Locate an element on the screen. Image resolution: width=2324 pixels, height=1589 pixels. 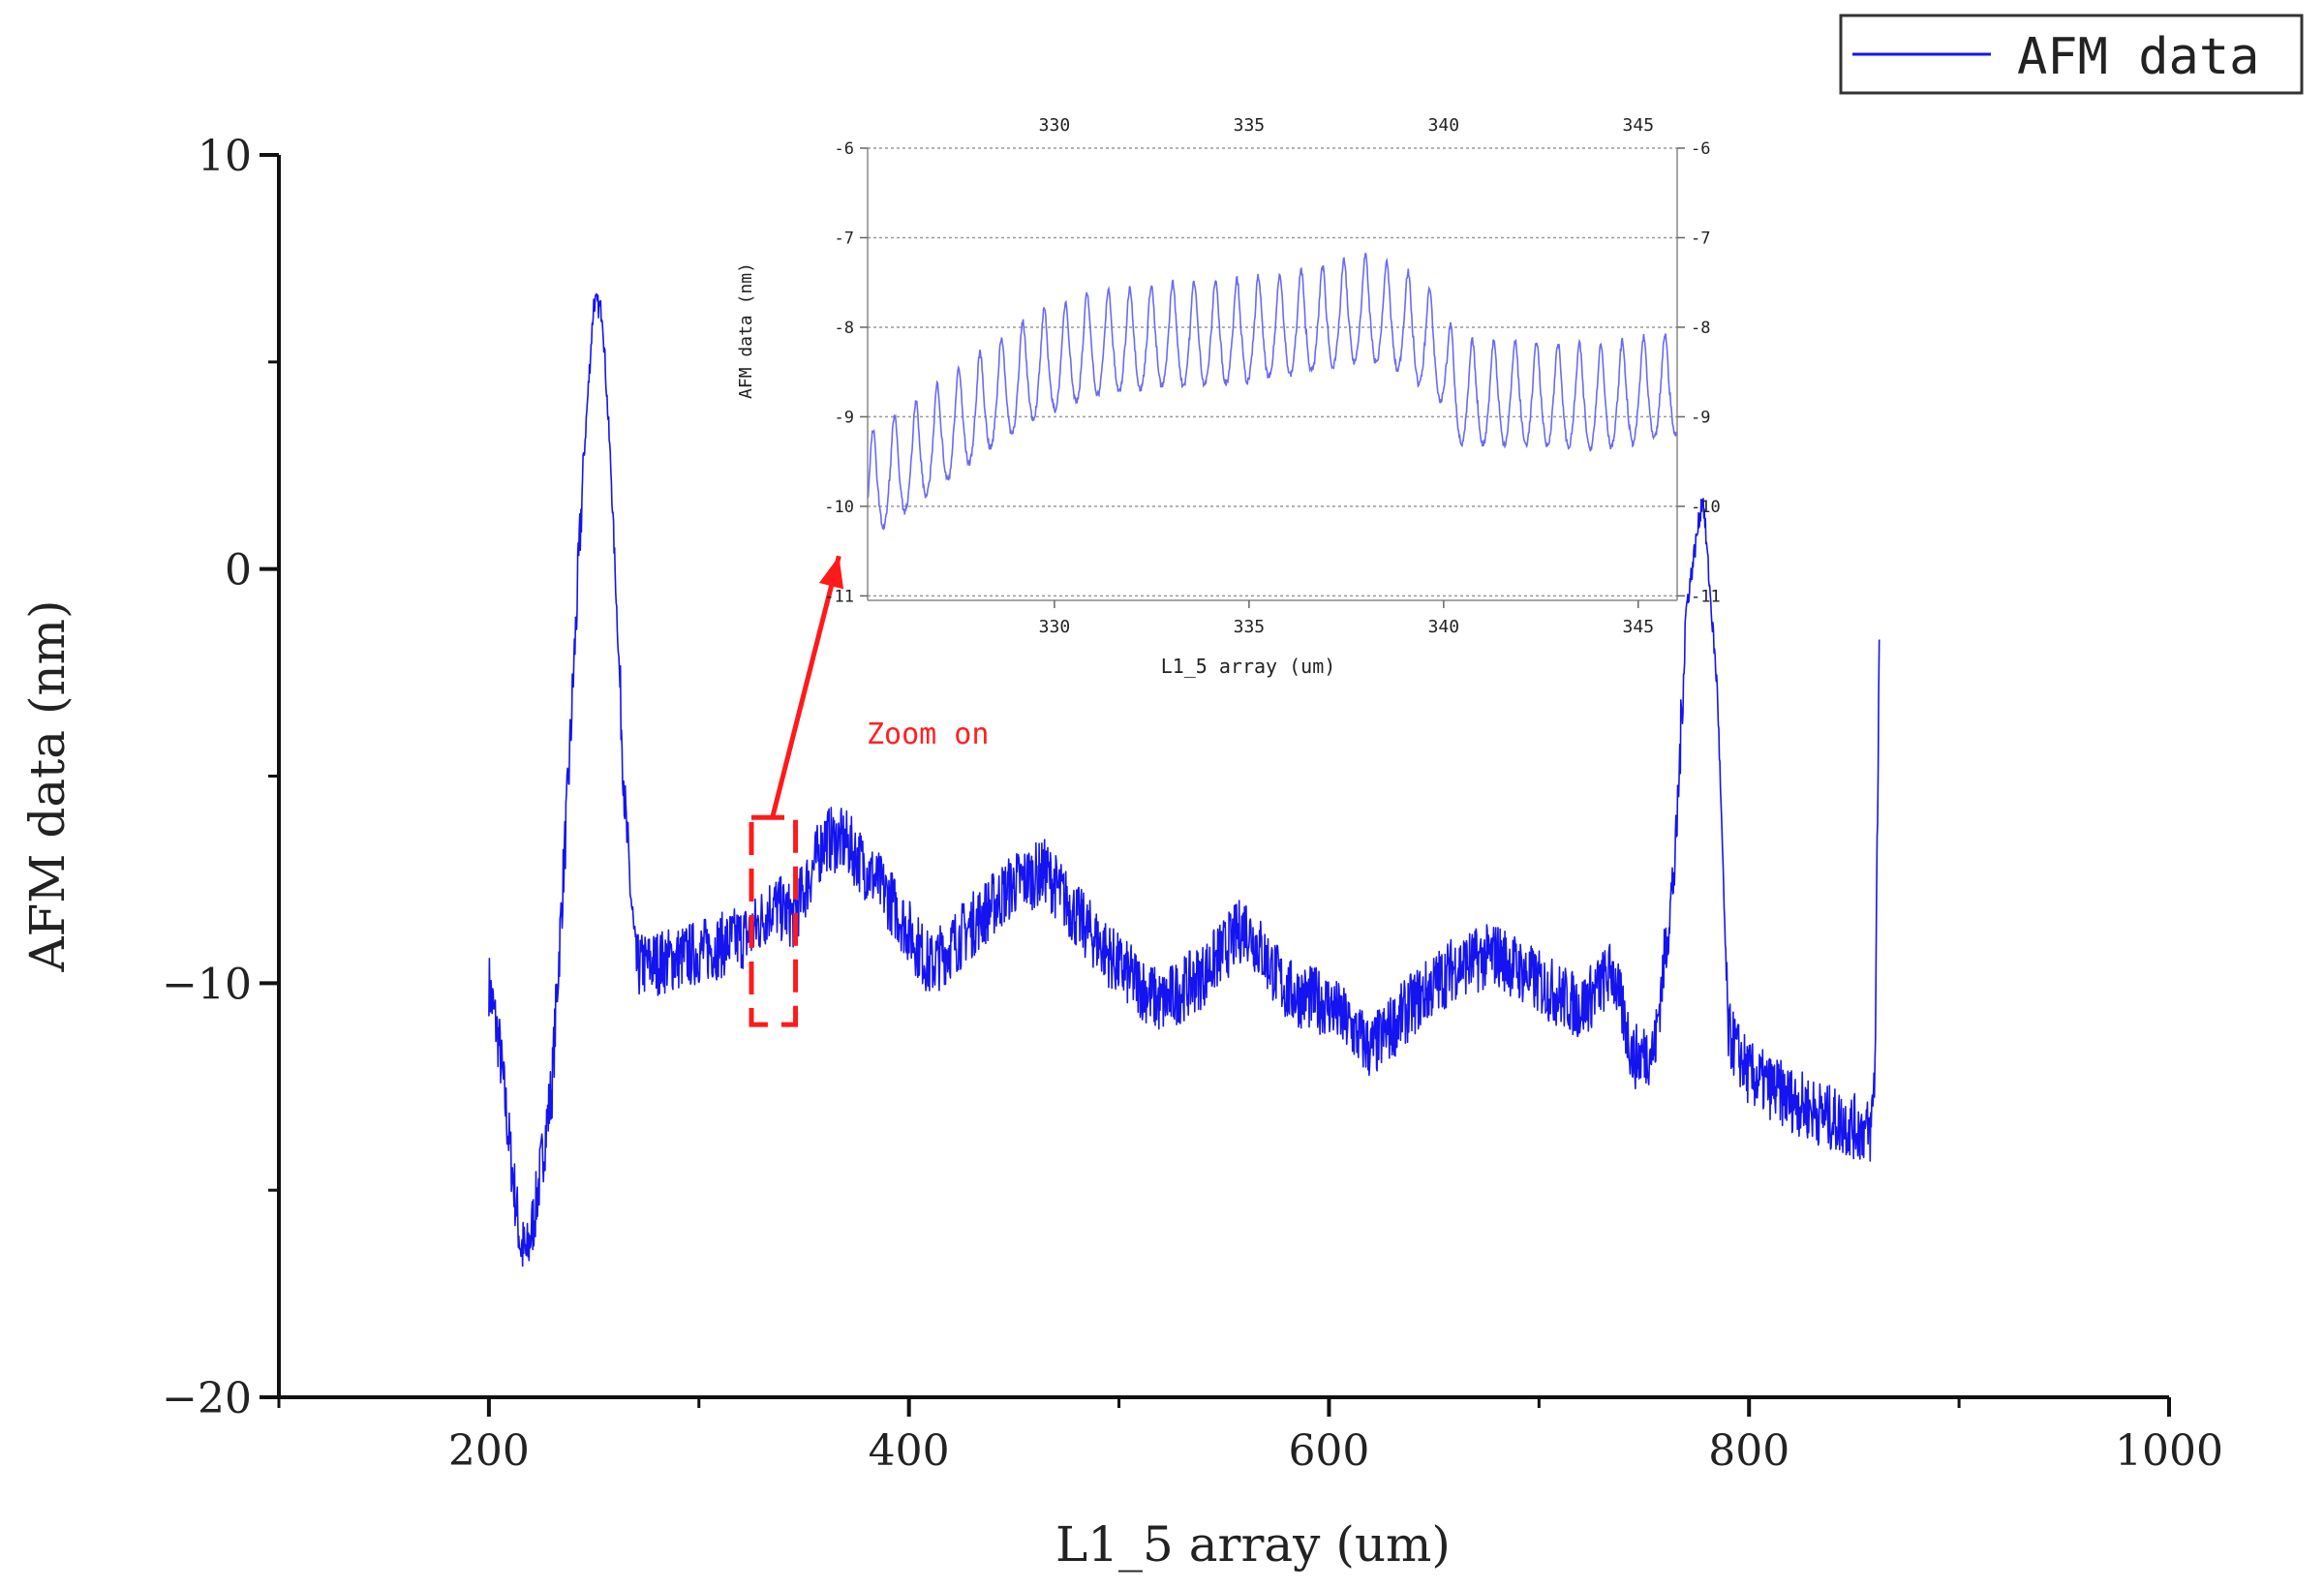
main-x-tick-label: 400 is located at coordinates (910, 1451).